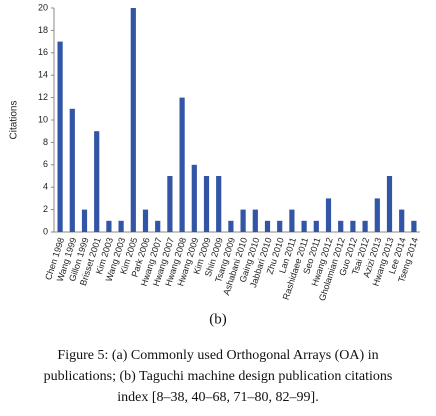 The height and width of the screenshot is (416, 436). I want to click on y-tick-label: 2, so click(45, 209).